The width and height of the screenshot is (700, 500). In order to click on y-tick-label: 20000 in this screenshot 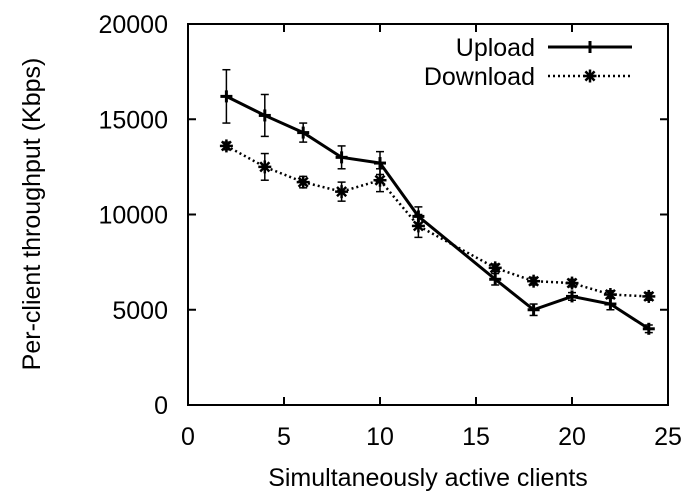, I will do `click(133, 25)`.